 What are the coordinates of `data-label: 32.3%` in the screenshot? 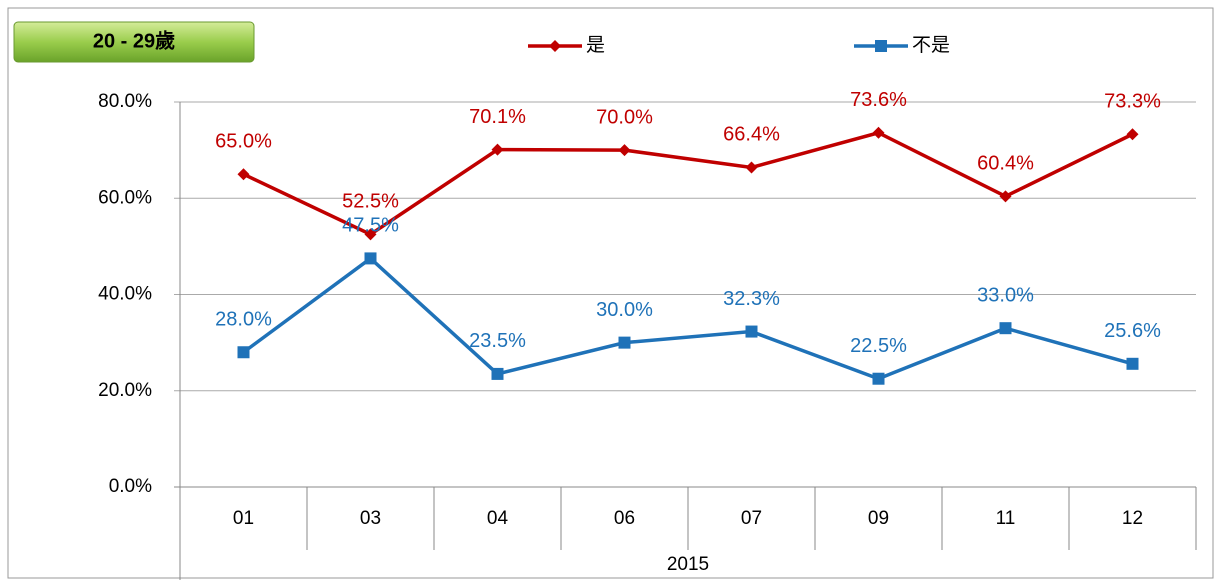 It's located at (751, 299).